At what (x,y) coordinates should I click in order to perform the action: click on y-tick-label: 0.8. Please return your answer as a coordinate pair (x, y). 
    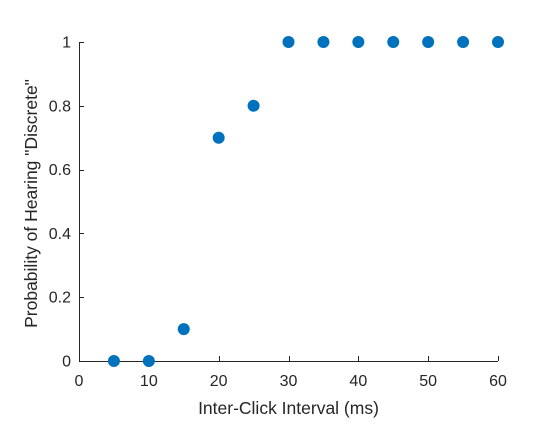
    Looking at the image, I should click on (60, 106).